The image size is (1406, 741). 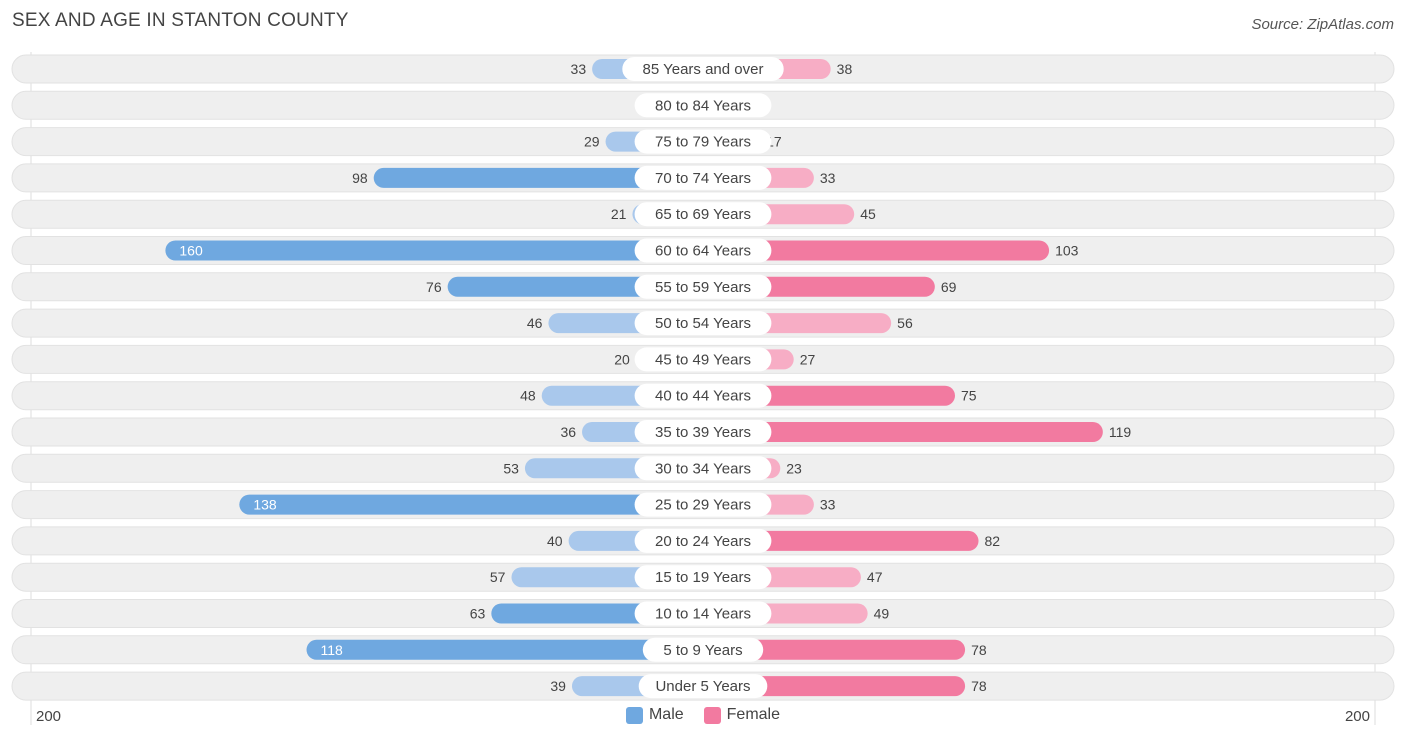 I want to click on chart-legend: Male Female, so click(x=703, y=715).